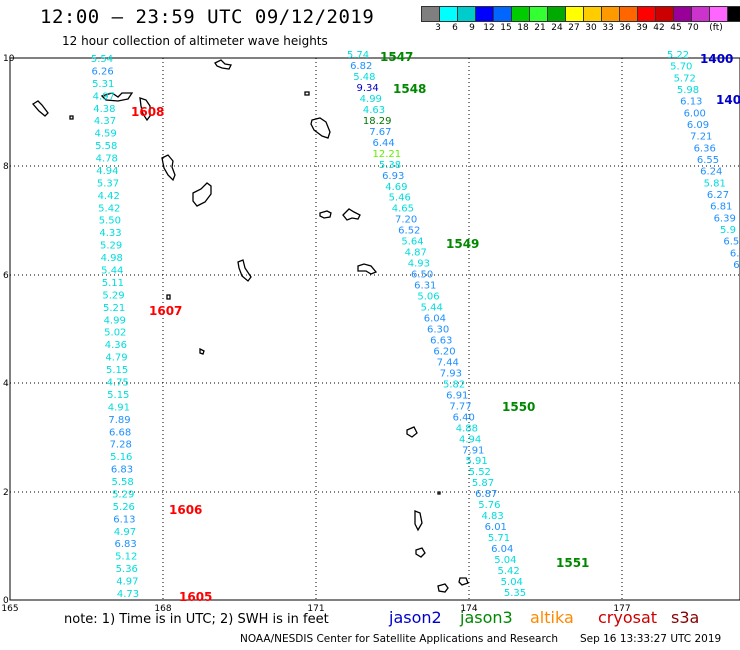 The image size is (740, 650). I want to click on swh-value: 6.36, so click(705, 148).